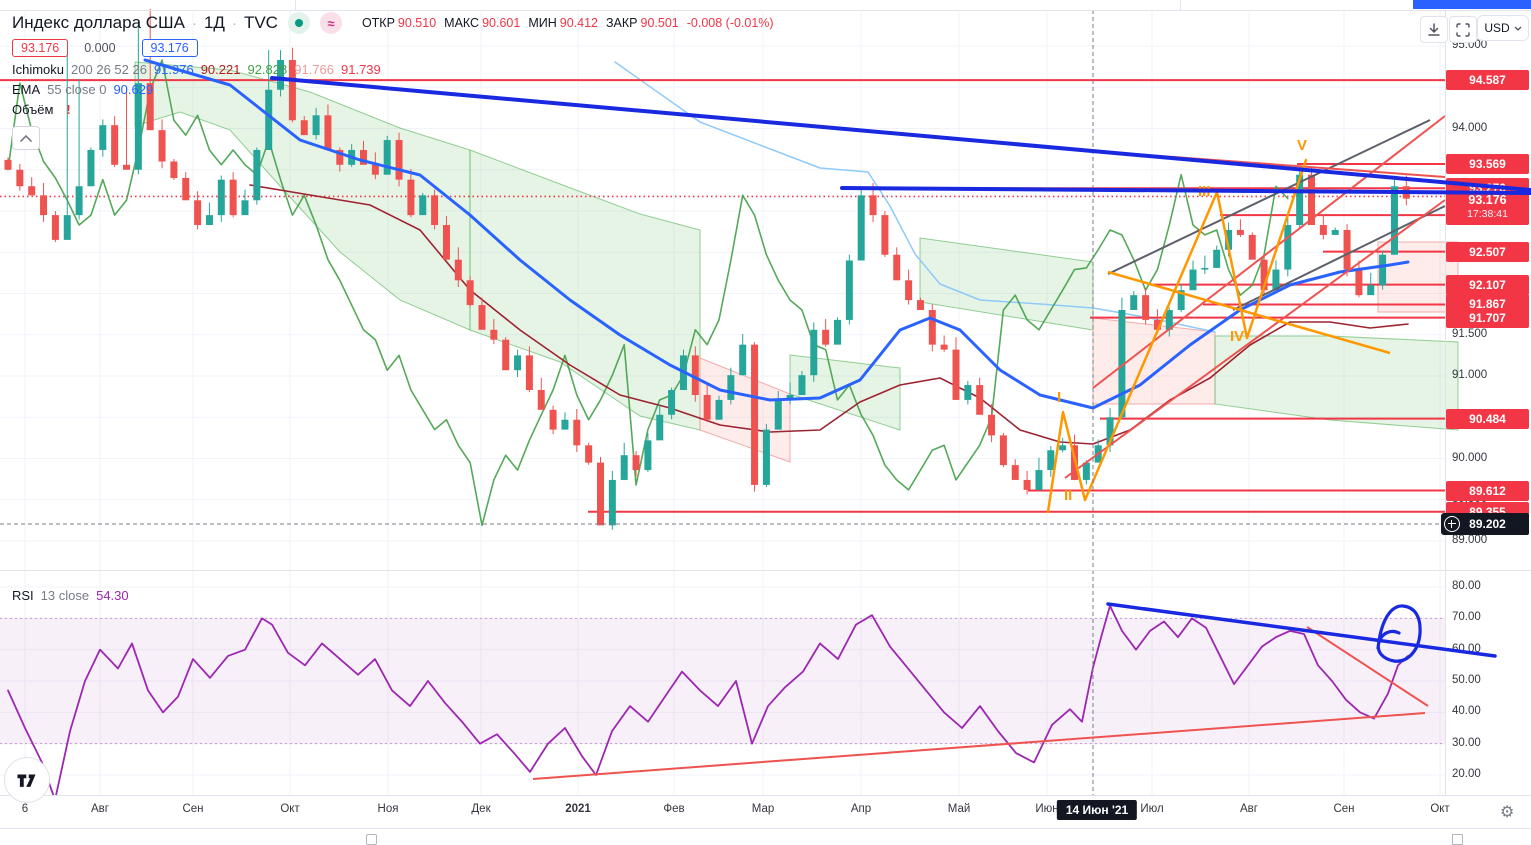 The height and width of the screenshot is (845, 1531). I want to click on symbol-title: Индекс доллара США, so click(98, 22).